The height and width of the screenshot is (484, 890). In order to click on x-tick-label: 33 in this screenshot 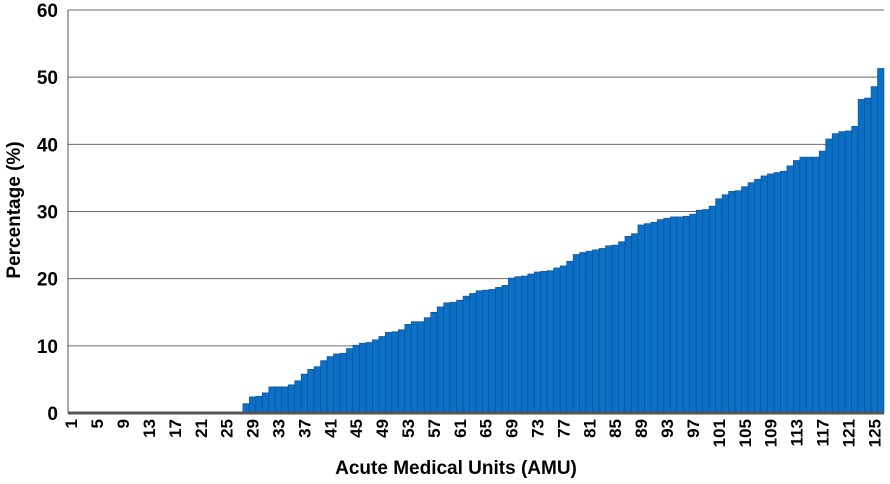, I will do `click(279, 428)`.